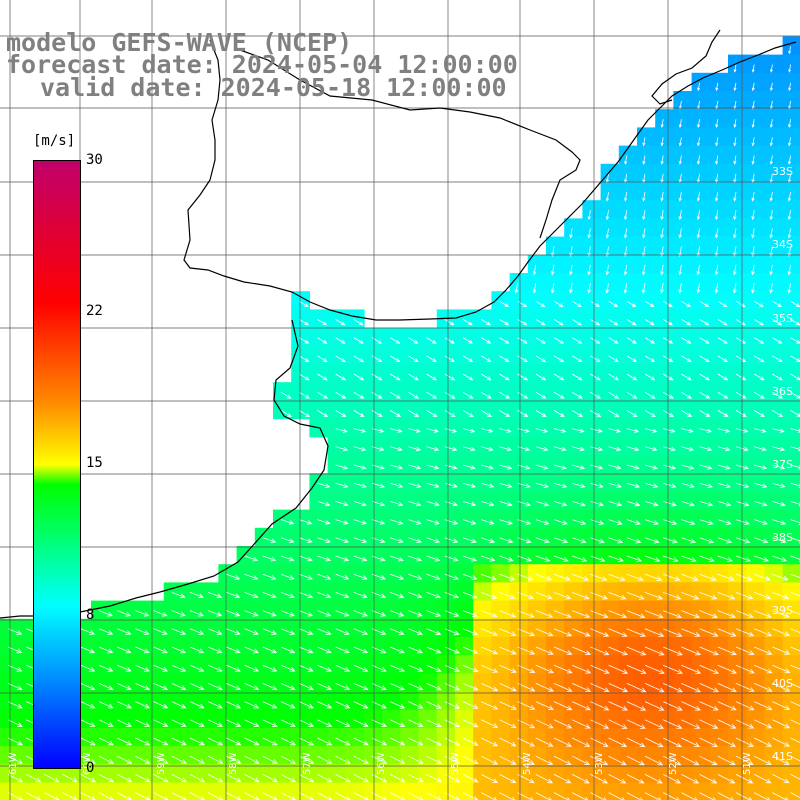 The width and height of the screenshot is (800, 800). What do you see at coordinates (54, 141) in the screenshot?
I see `colorbar-unit: [m/s]` at bounding box center [54, 141].